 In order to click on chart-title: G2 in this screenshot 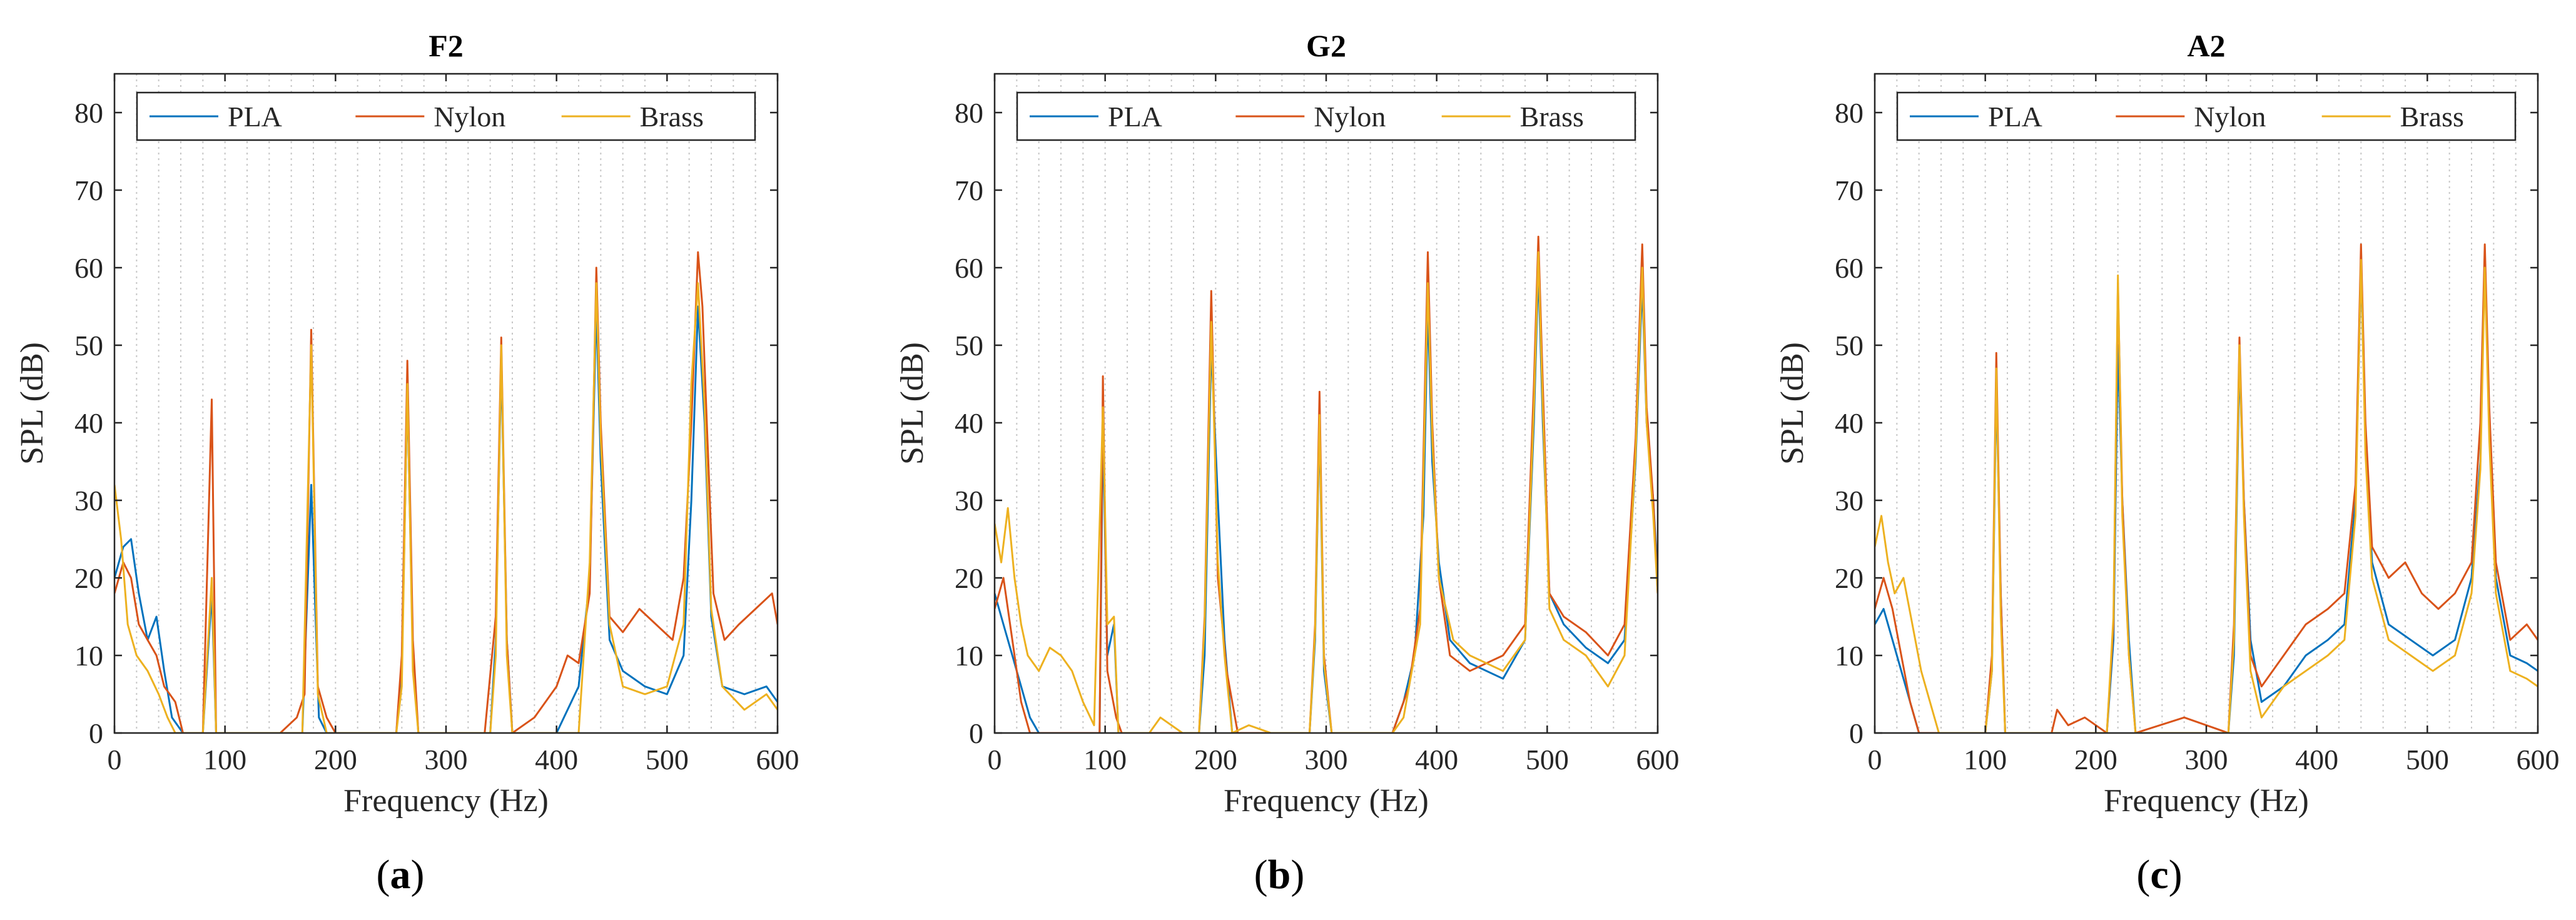, I will do `click(1326, 45)`.